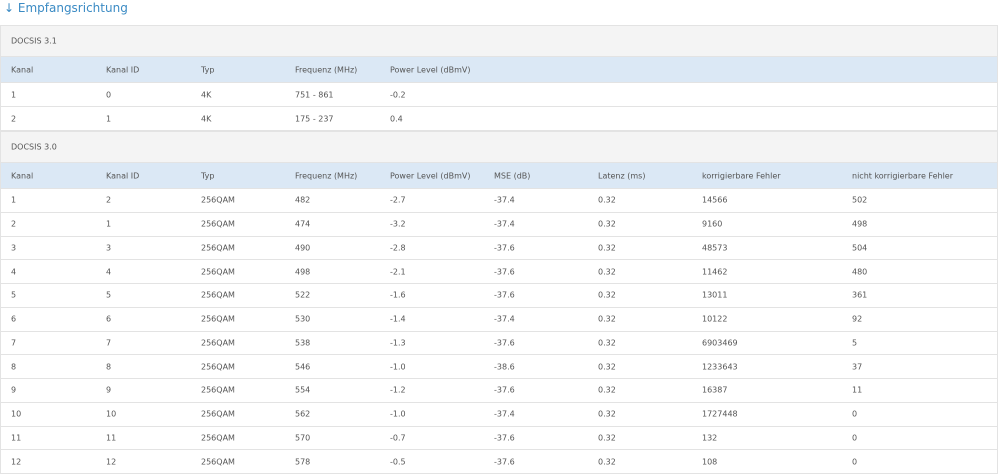  I want to click on column-header: Typ, so click(208, 69).